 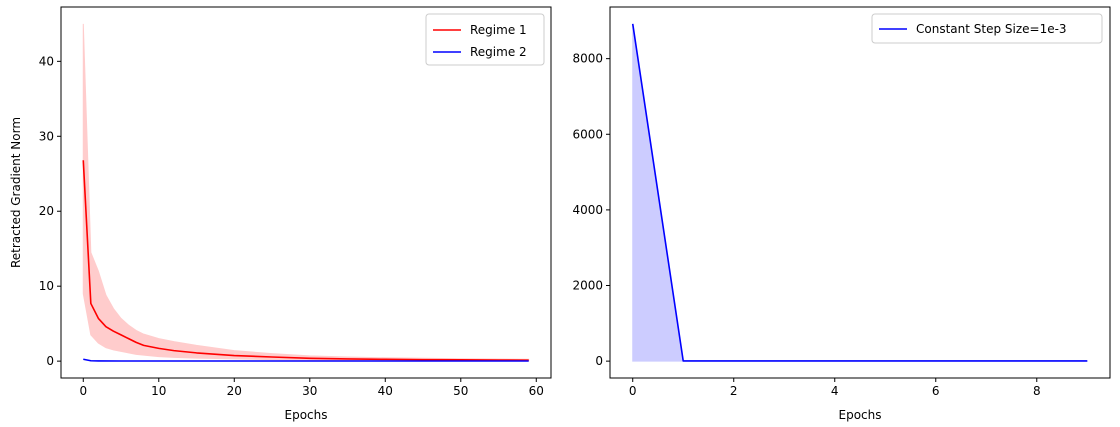 What do you see at coordinates (991, 29) in the screenshot?
I see `right-legend-label-constant-step: Constant Step Size=1e-3` at bounding box center [991, 29].